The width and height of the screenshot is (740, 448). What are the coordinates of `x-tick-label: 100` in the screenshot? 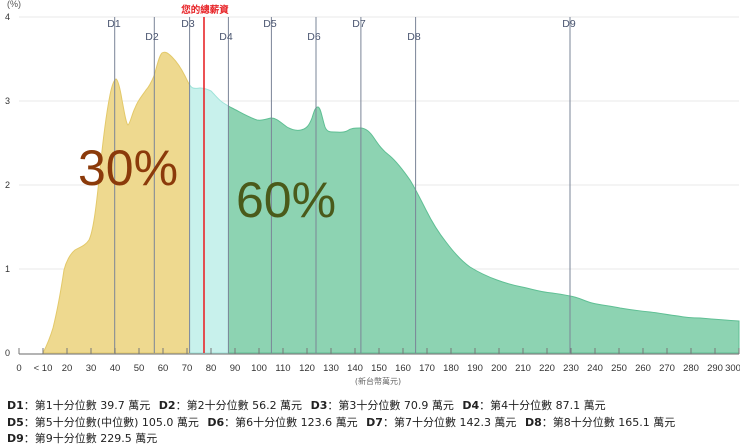 It's located at (259, 368).